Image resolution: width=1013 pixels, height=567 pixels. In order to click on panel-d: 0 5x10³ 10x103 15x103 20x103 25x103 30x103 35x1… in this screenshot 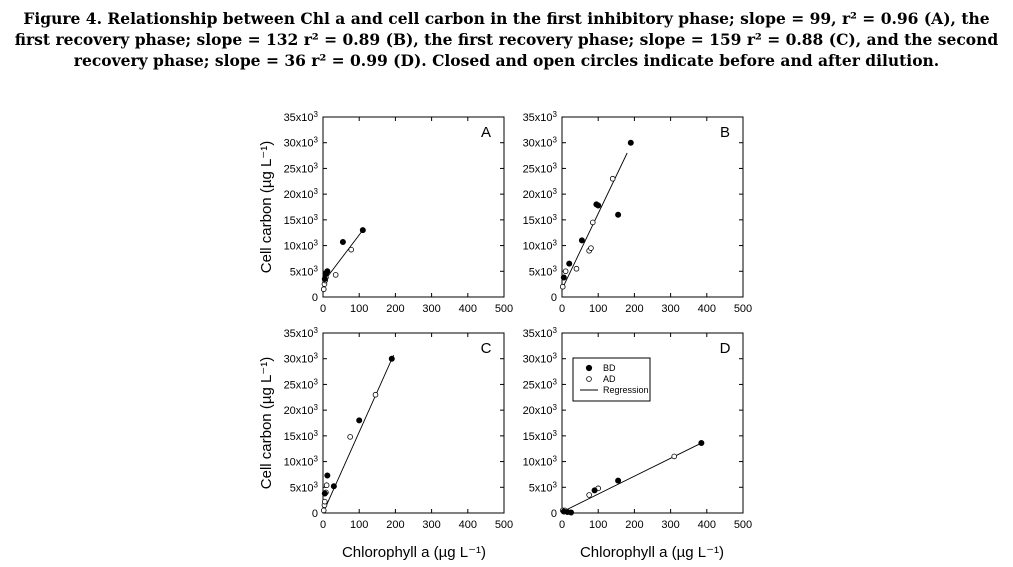, I will do `click(638, 428)`.